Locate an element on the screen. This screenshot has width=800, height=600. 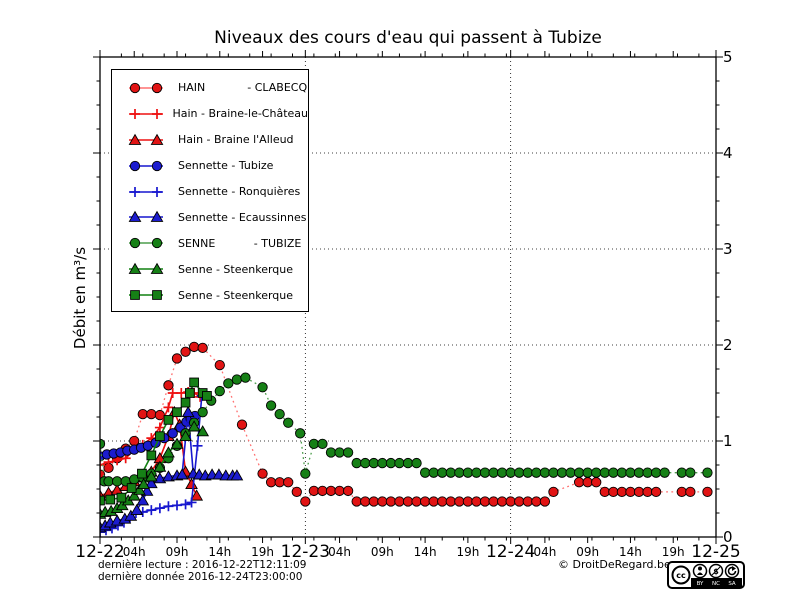
y-tick-label: 2 is located at coordinates (728, 345).